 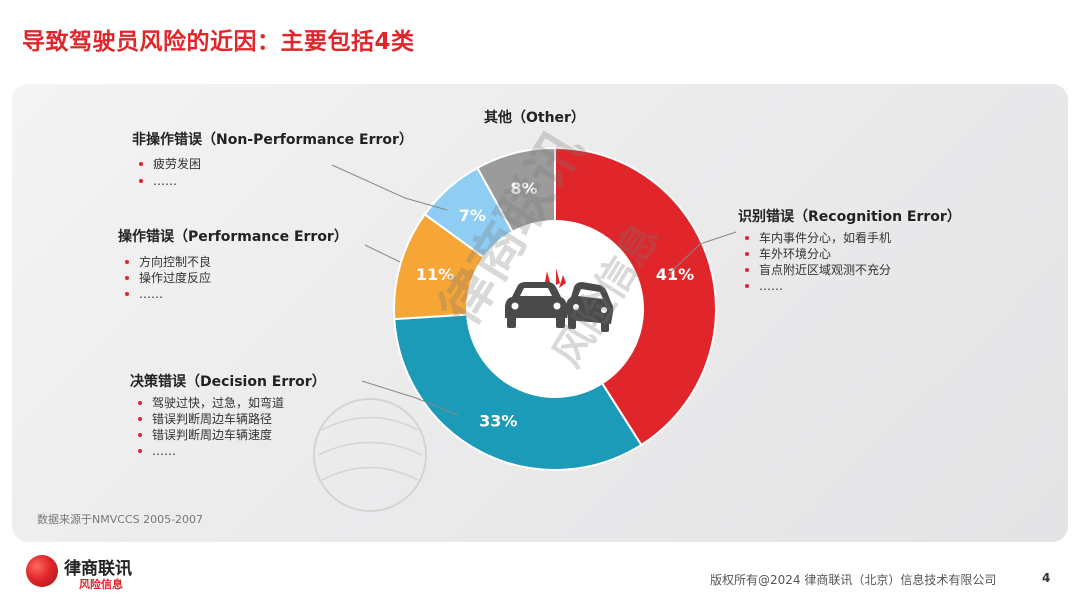 What do you see at coordinates (98, 569) in the screenshot?
I see `logo-name: 律商联讯` at bounding box center [98, 569].